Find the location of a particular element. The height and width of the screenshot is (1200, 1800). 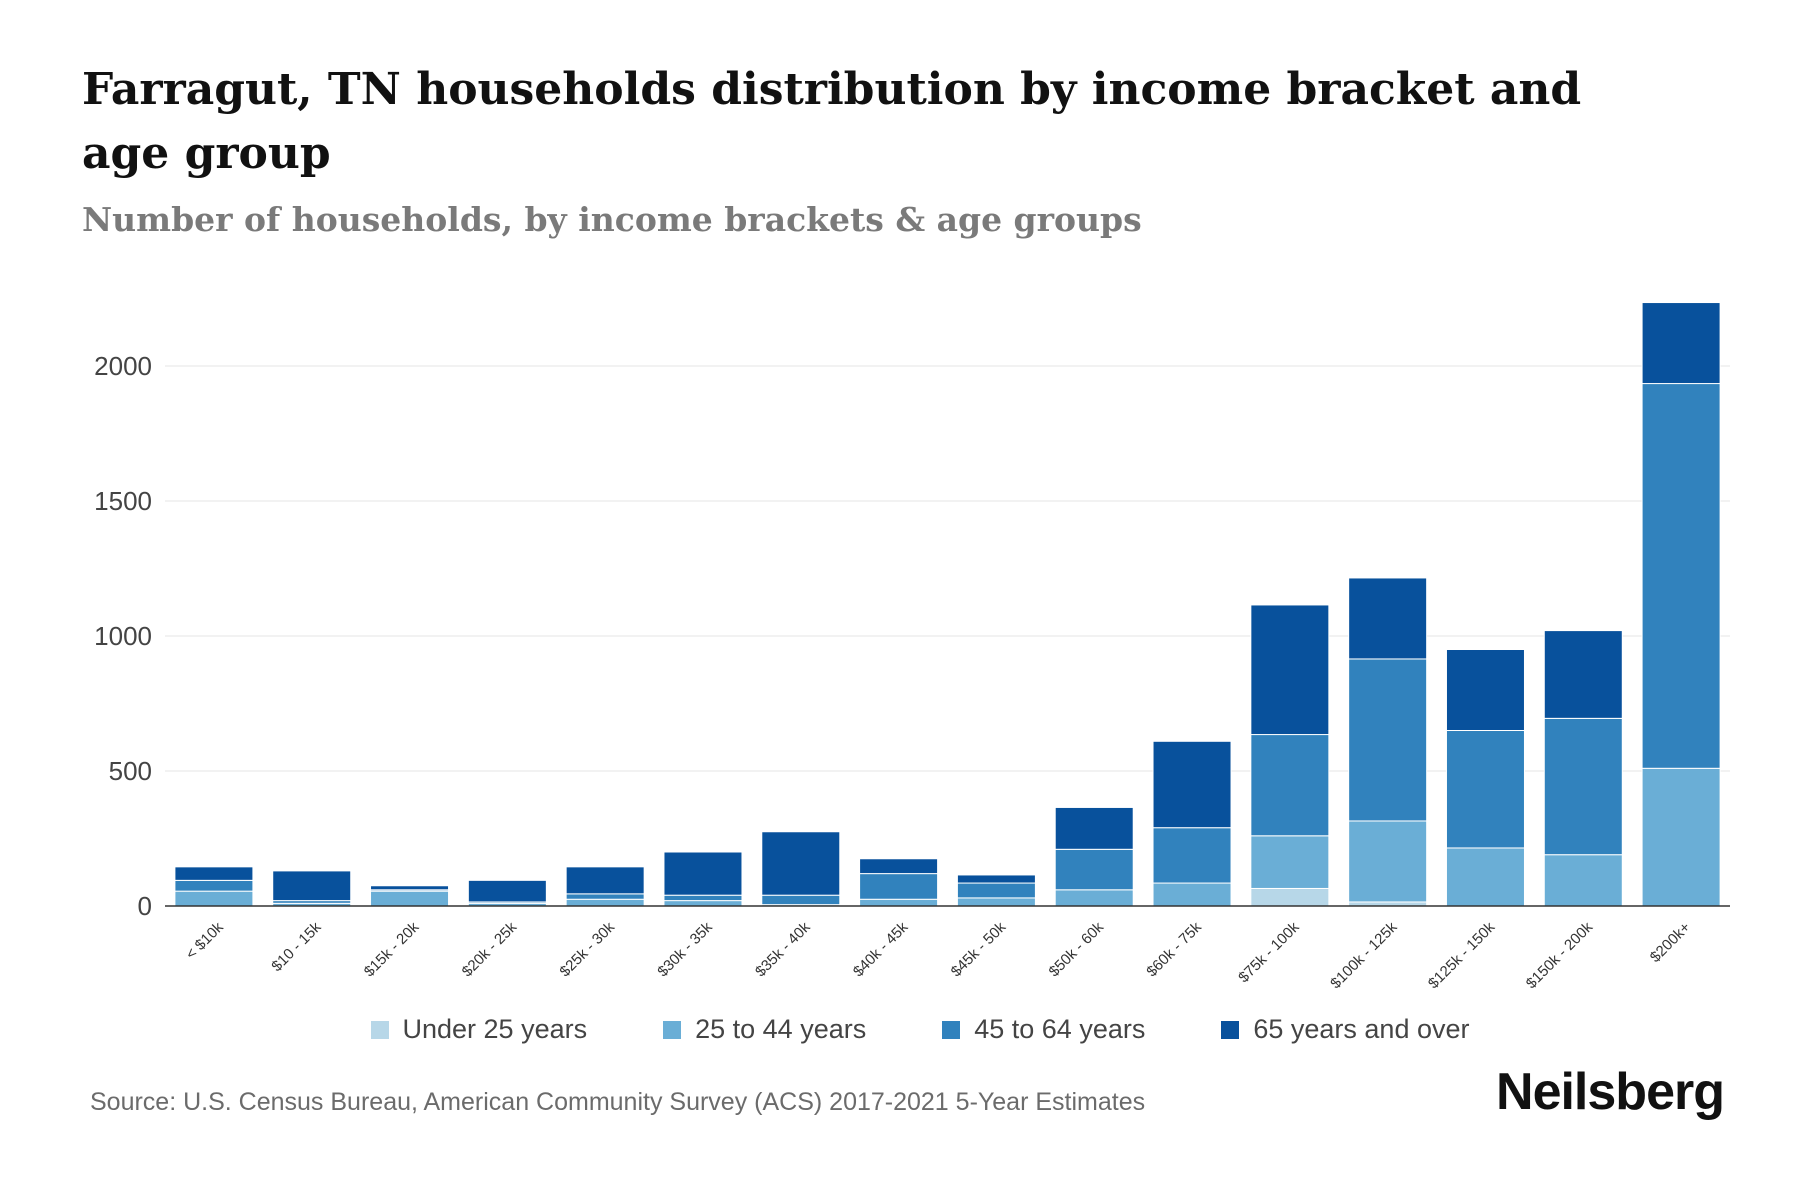

legend-label: 65 years and over is located at coordinates (1361, 1029).